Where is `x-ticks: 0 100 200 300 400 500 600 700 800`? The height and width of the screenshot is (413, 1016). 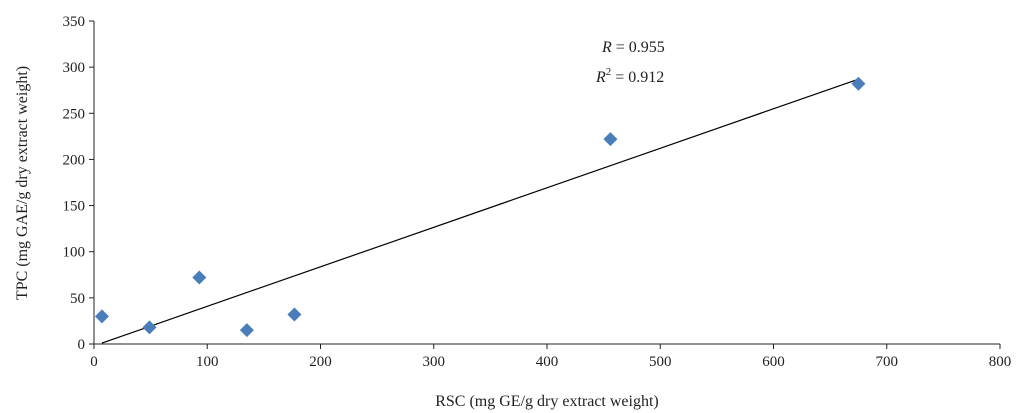
x-ticks: 0 100 200 300 400 500 600 700 800 is located at coordinates (550, 357).